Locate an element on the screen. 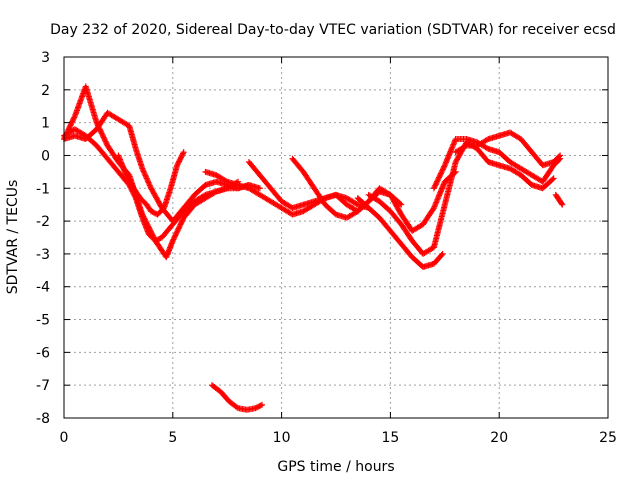 Image resolution: width=640 pixels, height=480 pixels. x-tick-label: 5 is located at coordinates (172, 438).